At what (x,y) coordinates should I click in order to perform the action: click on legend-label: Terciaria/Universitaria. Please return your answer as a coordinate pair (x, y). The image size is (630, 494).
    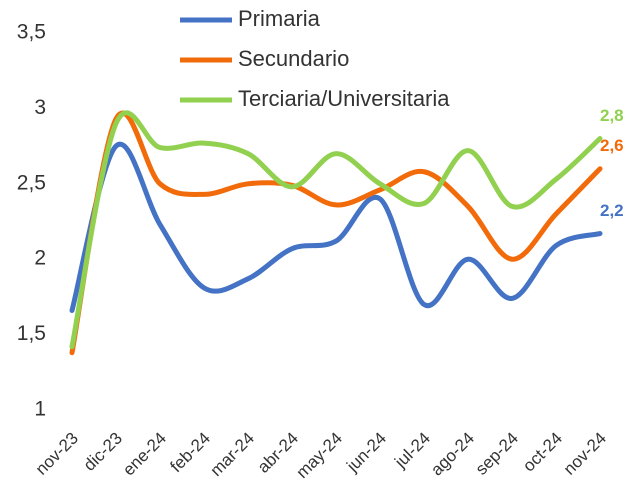
    Looking at the image, I should click on (344, 98).